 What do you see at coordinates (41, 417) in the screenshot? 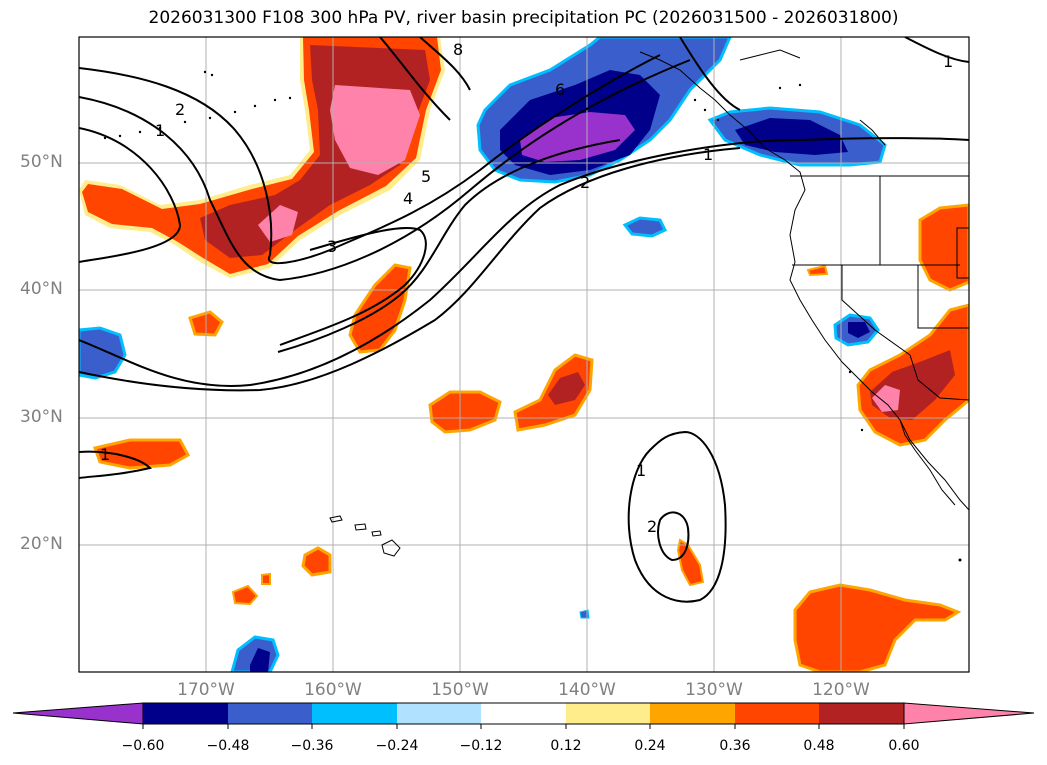
I see `lat-label: 30°N` at bounding box center [41, 417].